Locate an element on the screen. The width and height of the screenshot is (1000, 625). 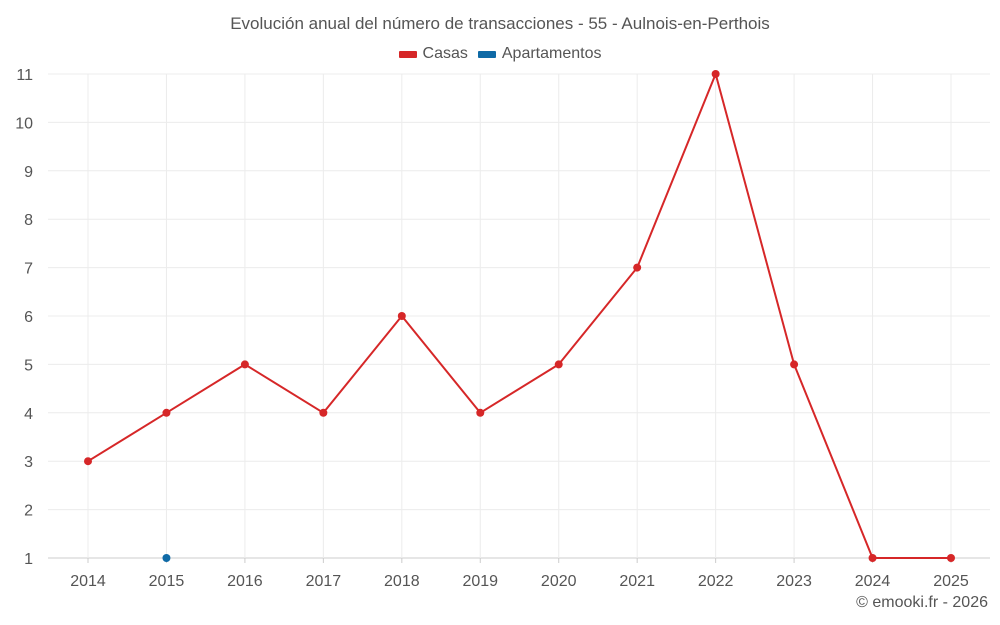
data-point-casas-2022 is located at coordinates (715, 74).